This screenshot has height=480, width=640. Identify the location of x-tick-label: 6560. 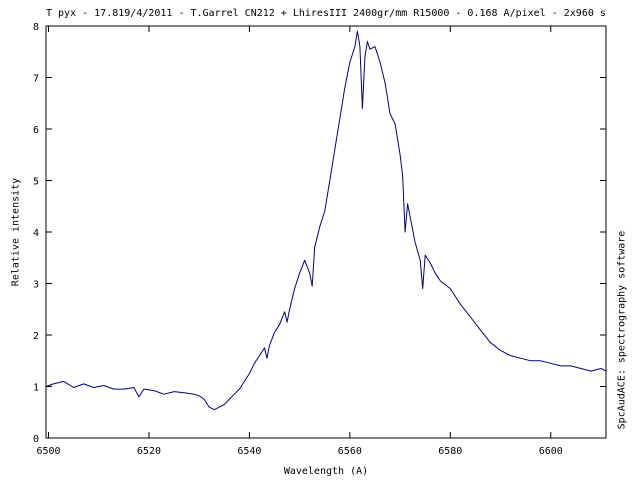
(350, 451).